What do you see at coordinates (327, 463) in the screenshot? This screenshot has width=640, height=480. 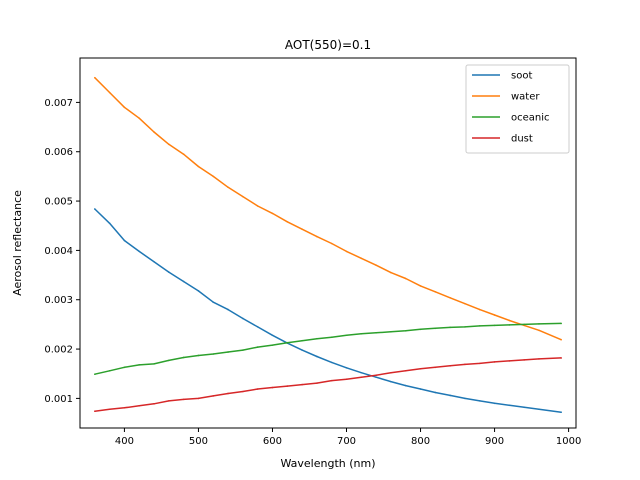 I see `x-axis-label: Wavelength (nm)` at bounding box center [327, 463].